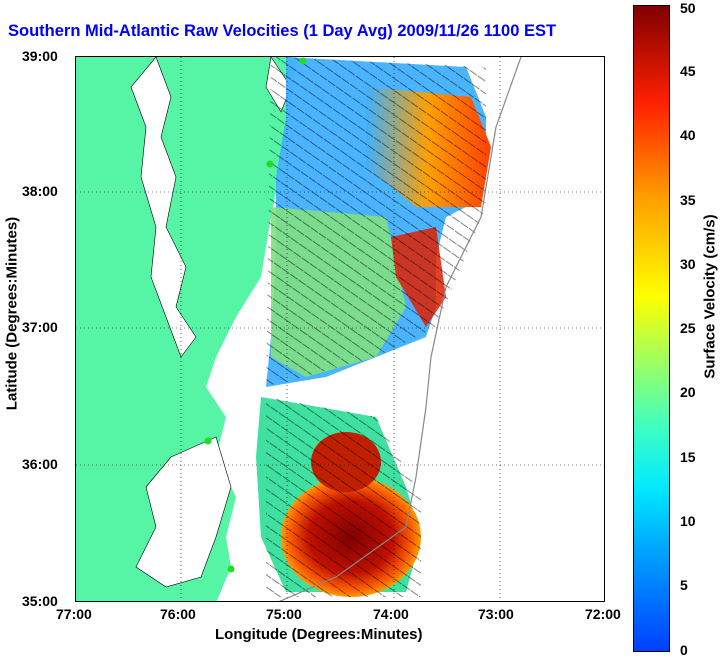 This screenshot has width=724, height=659. Describe the element at coordinates (688, 200) in the screenshot. I see `colorbar-tick-35: 35` at that location.